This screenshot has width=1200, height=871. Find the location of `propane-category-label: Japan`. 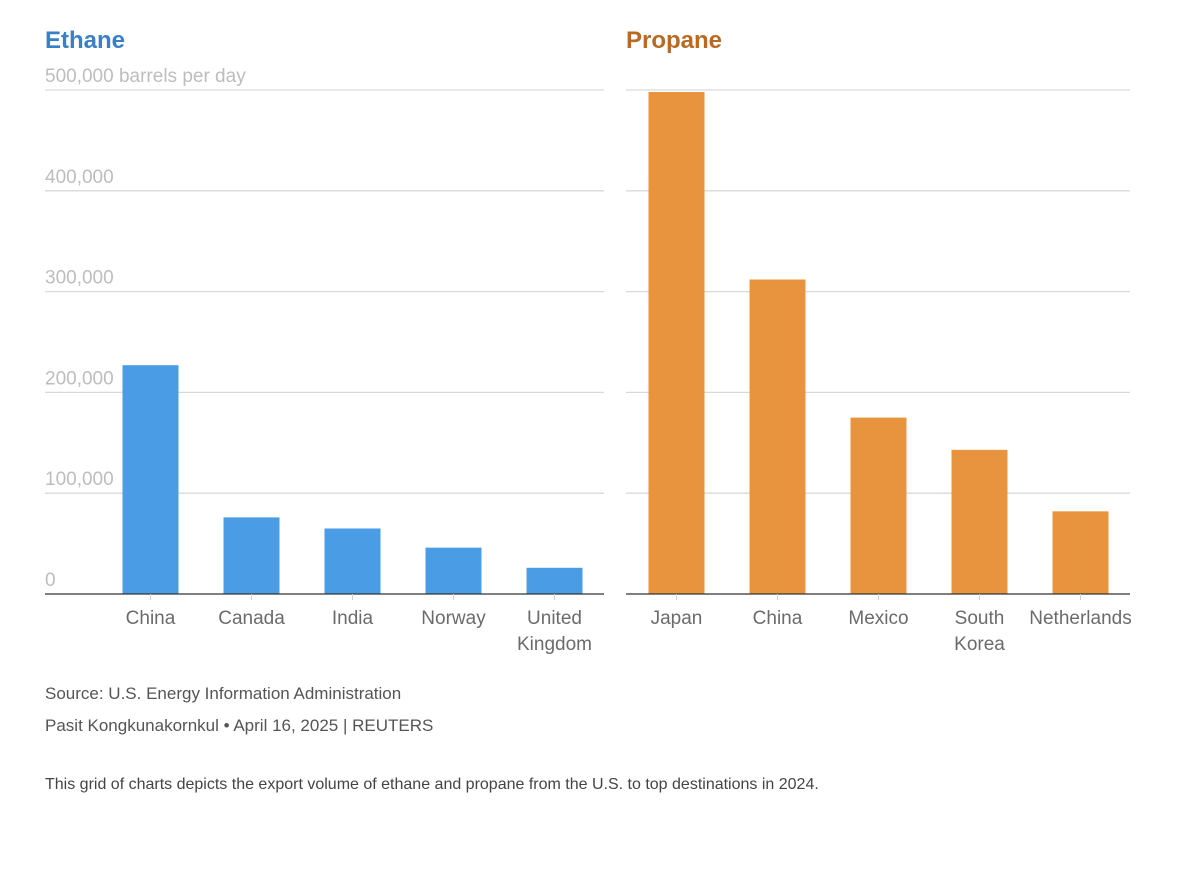

propane-category-label: Japan is located at coordinates (677, 618).